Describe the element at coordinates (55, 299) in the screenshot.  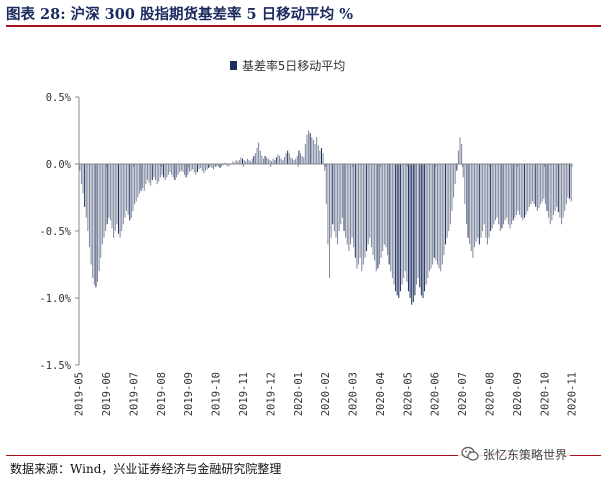
I see `y-tick-label: -1.0%` at that location.